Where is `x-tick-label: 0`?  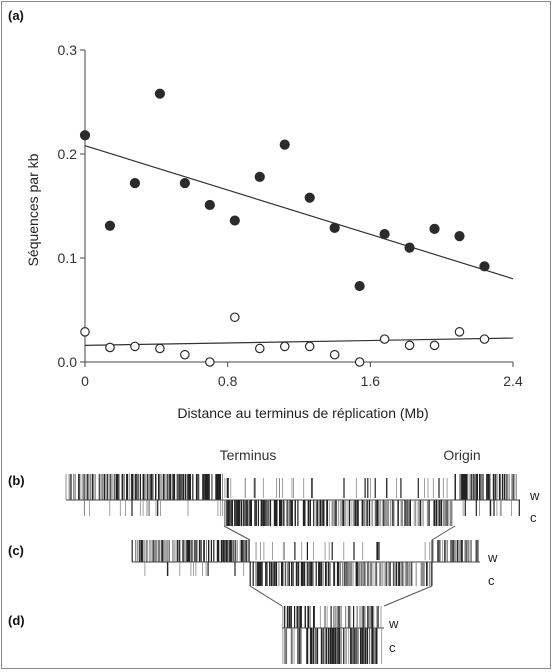
x-tick-label: 0 is located at coordinates (85, 381).